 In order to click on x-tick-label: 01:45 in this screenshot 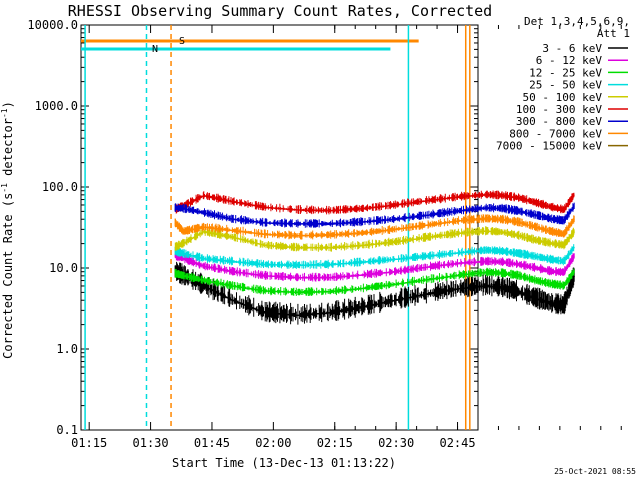, I will do `click(212, 443)`.